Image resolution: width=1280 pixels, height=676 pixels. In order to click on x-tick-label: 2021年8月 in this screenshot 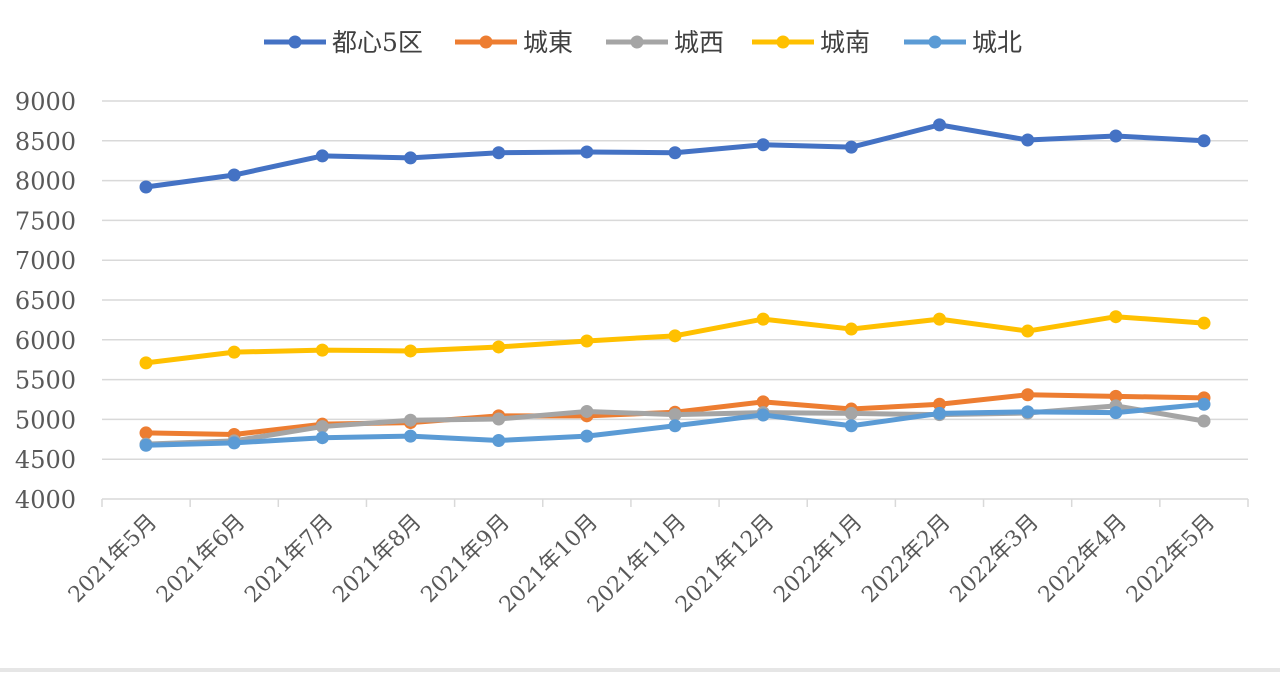, I will do `click(377, 559)`.